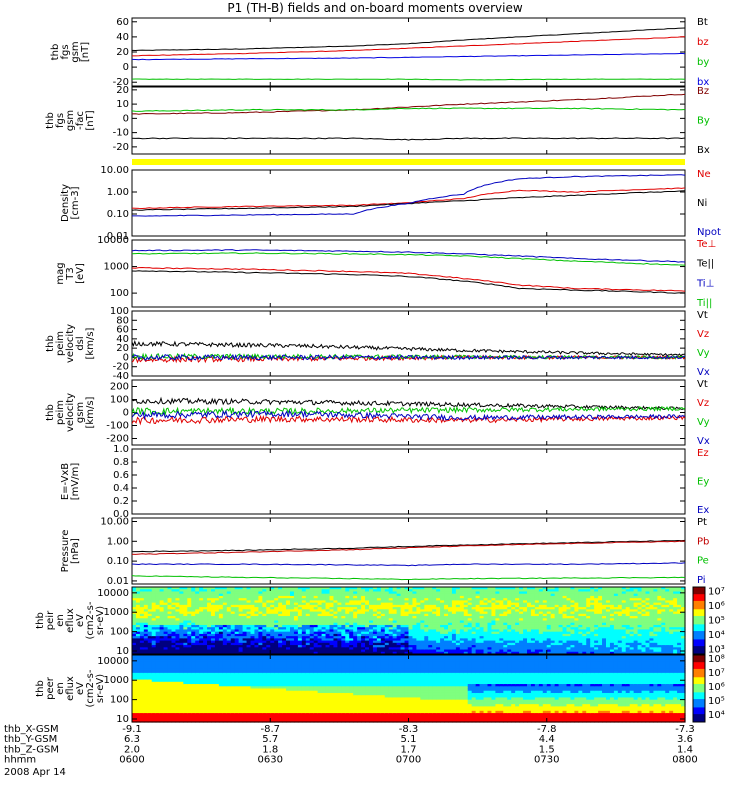 This screenshot has height=800, width=750. What do you see at coordinates (408, 279) in the screenshot?
I see `series-line-Te⊥` at bounding box center [408, 279].